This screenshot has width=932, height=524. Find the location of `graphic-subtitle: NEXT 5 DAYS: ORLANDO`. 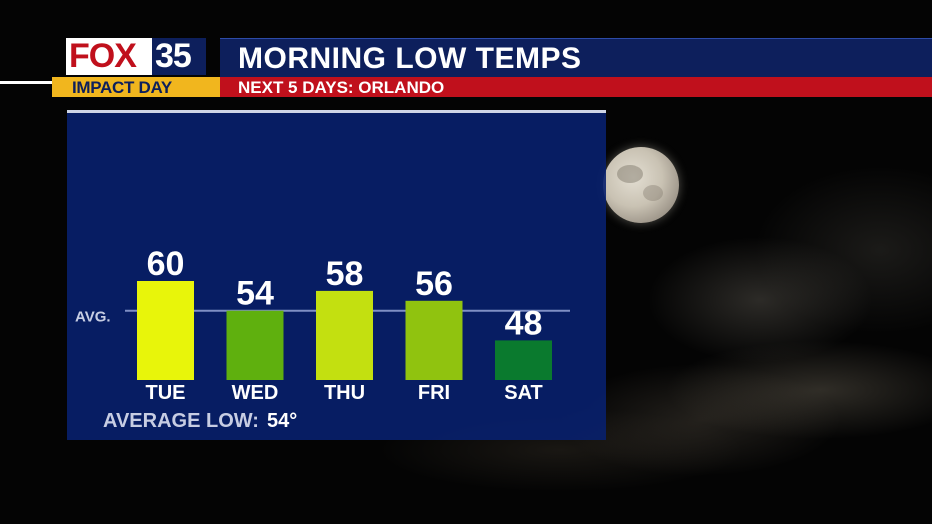

graphic-subtitle: NEXT 5 DAYS: ORLANDO is located at coordinates (341, 87).